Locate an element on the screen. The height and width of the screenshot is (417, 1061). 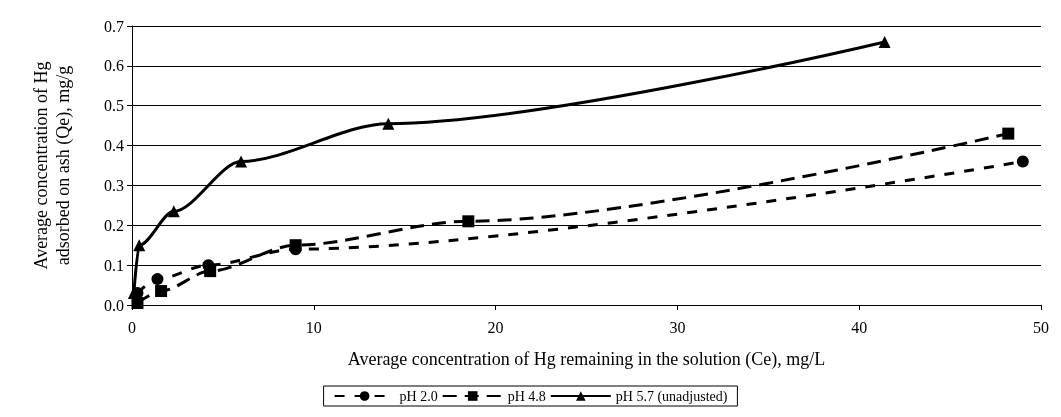
y-tick-label: 0.5 is located at coordinates (114, 106).